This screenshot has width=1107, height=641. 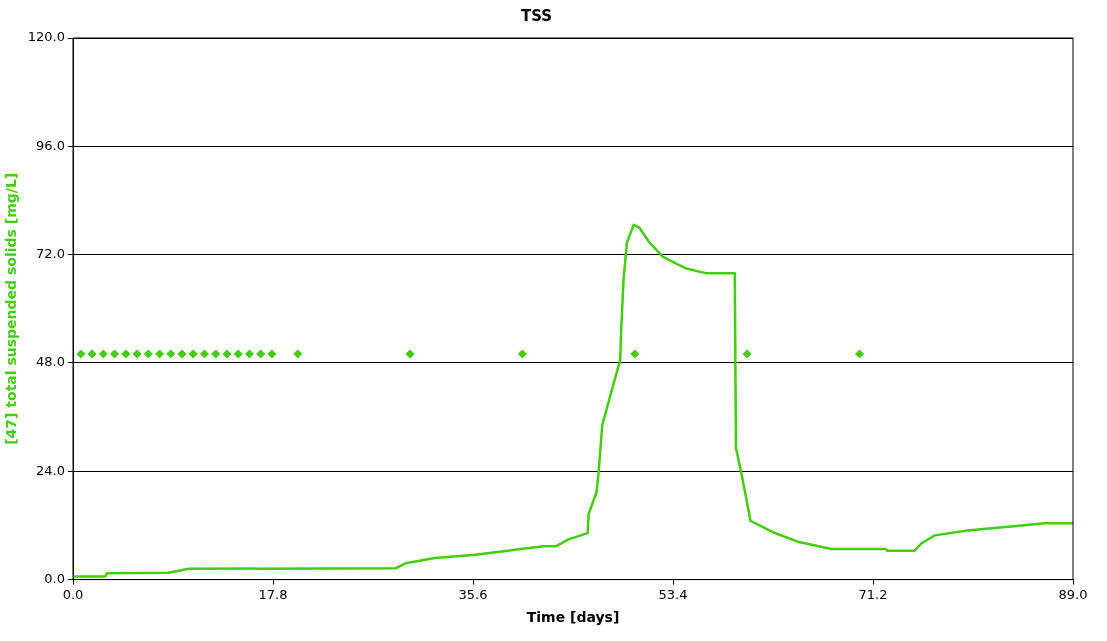 I want to click on y-tick-label: 48.0, so click(x=51, y=362).